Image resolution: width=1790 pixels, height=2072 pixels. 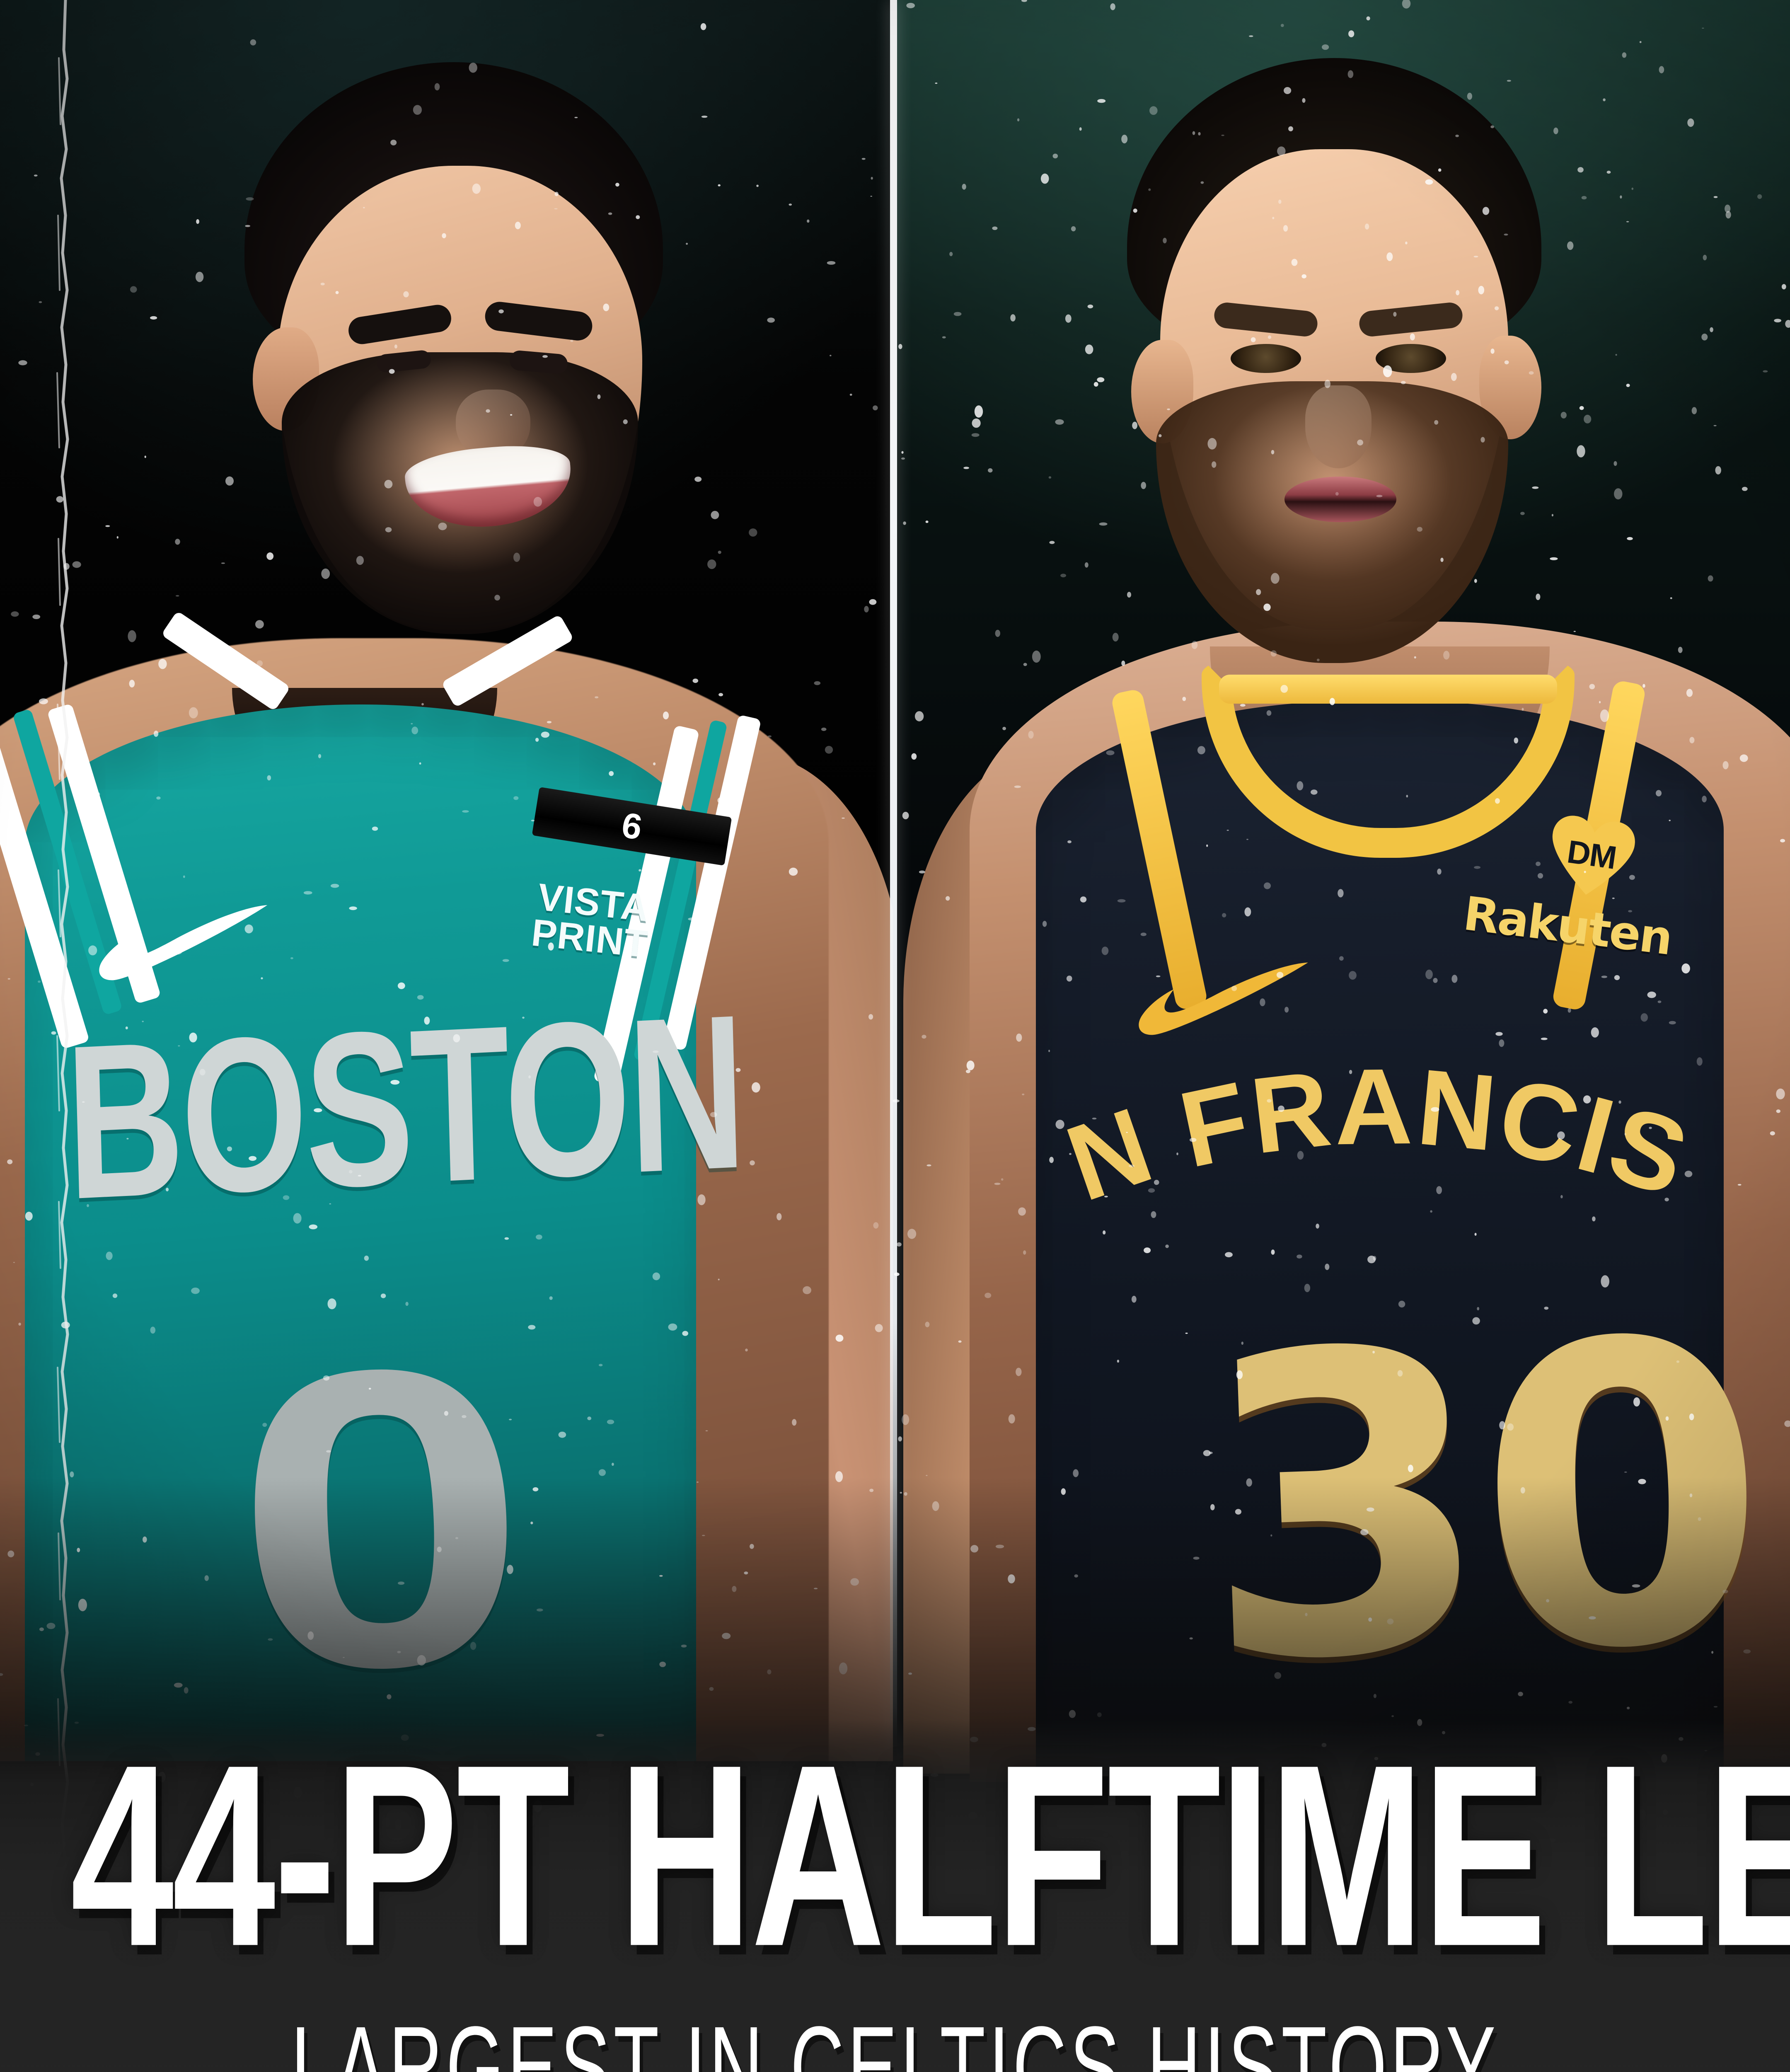 What do you see at coordinates (381, 1518) in the screenshot?
I see `jersey-number-left: 0` at bounding box center [381, 1518].